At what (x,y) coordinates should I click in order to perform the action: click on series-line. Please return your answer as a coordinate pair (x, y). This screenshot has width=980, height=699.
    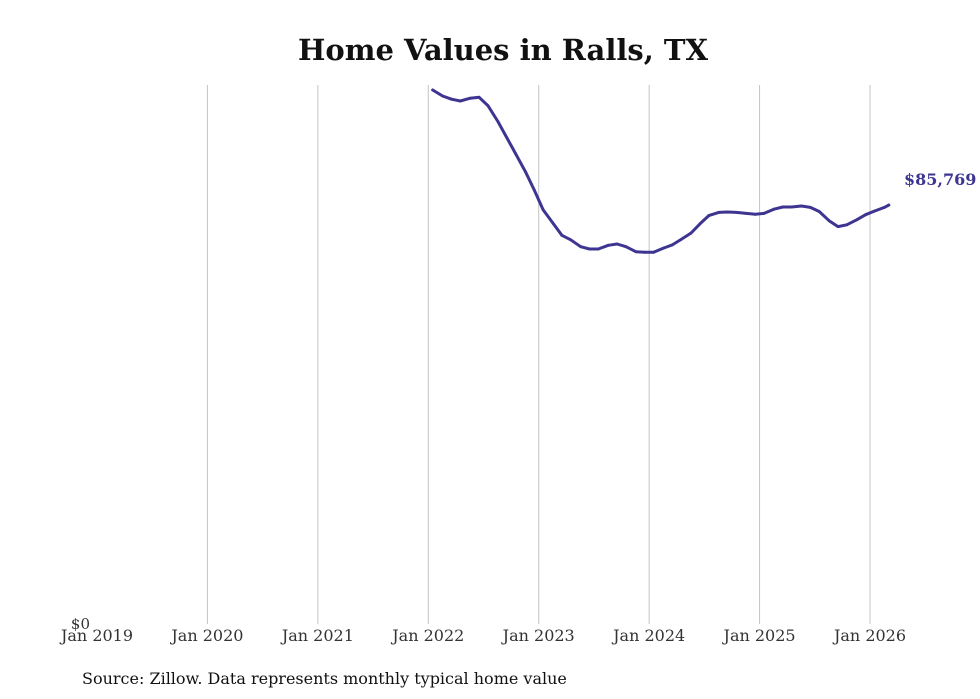
    Looking at the image, I should click on (661, 171).